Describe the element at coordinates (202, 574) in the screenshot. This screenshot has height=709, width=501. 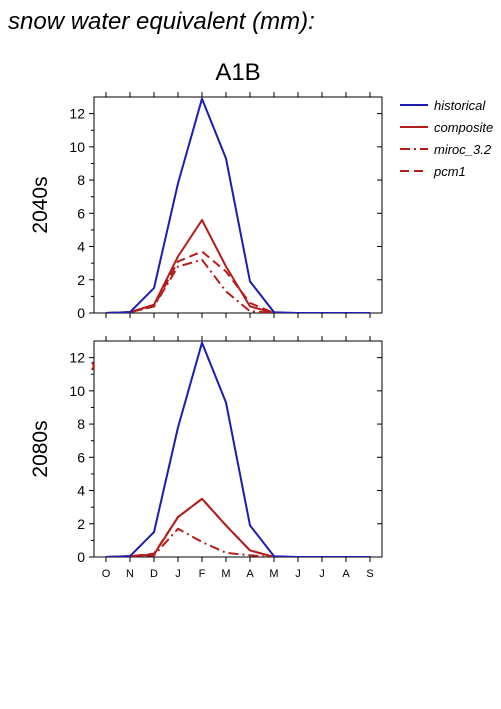
I see `x-tick-label: F` at that location.